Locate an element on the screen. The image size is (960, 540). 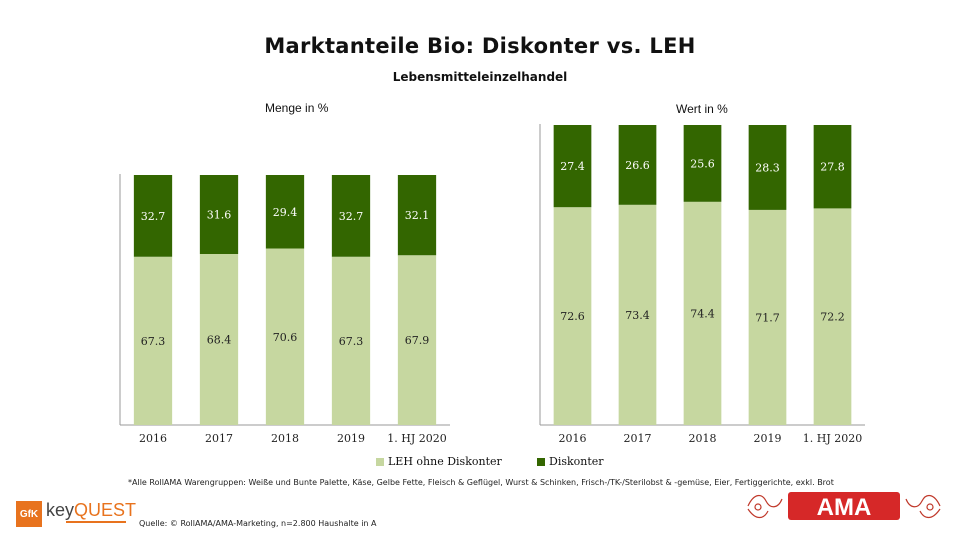
gfk-logo: GfK is located at coordinates (29, 514).